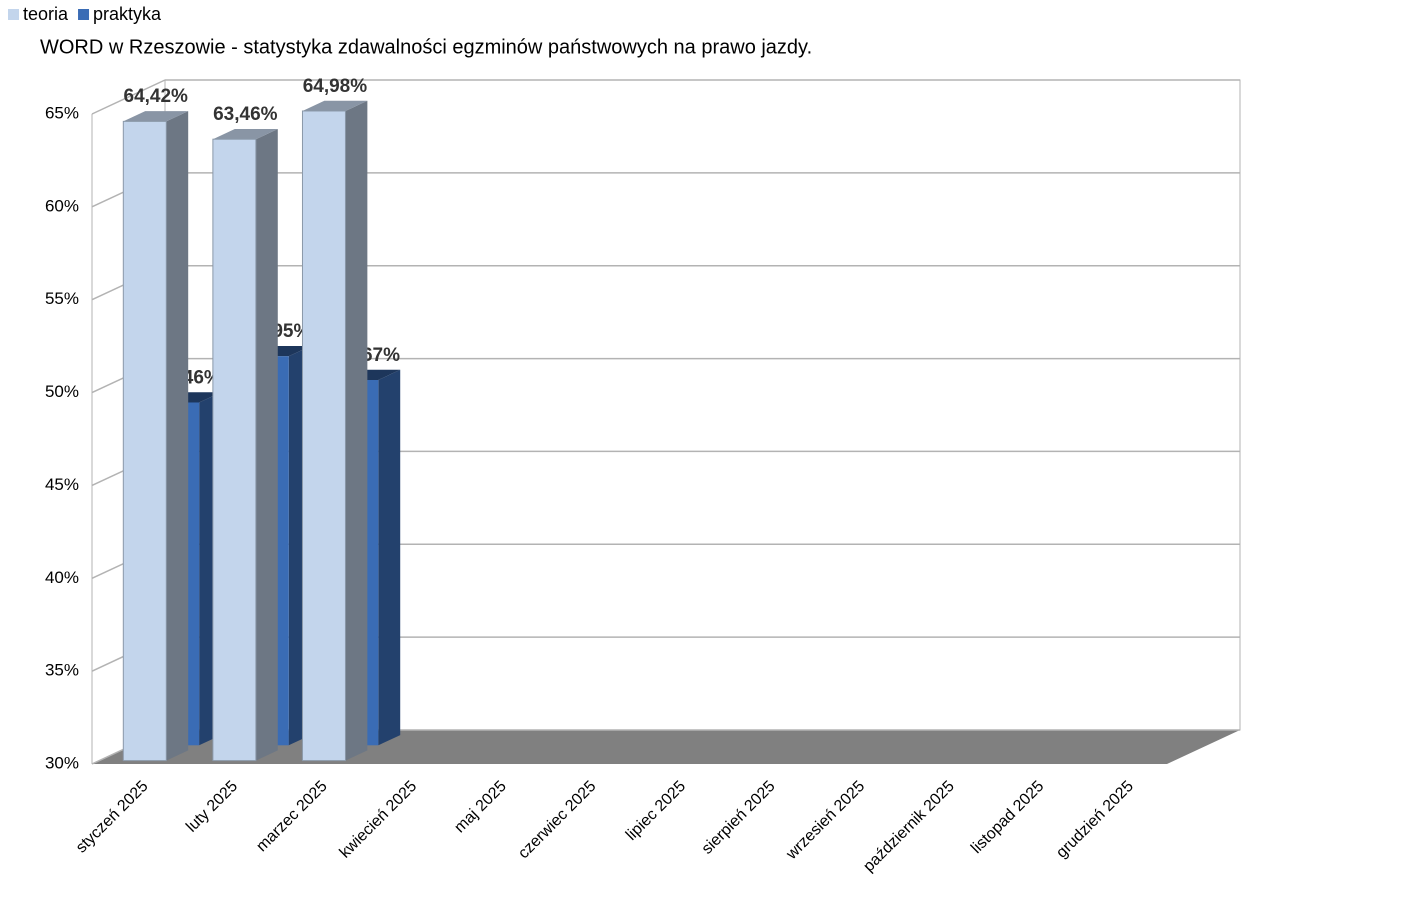 The width and height of the screenshot is (1403, 907). I want to click on x-tick-label: styczeń 2025, so click(112, 817).